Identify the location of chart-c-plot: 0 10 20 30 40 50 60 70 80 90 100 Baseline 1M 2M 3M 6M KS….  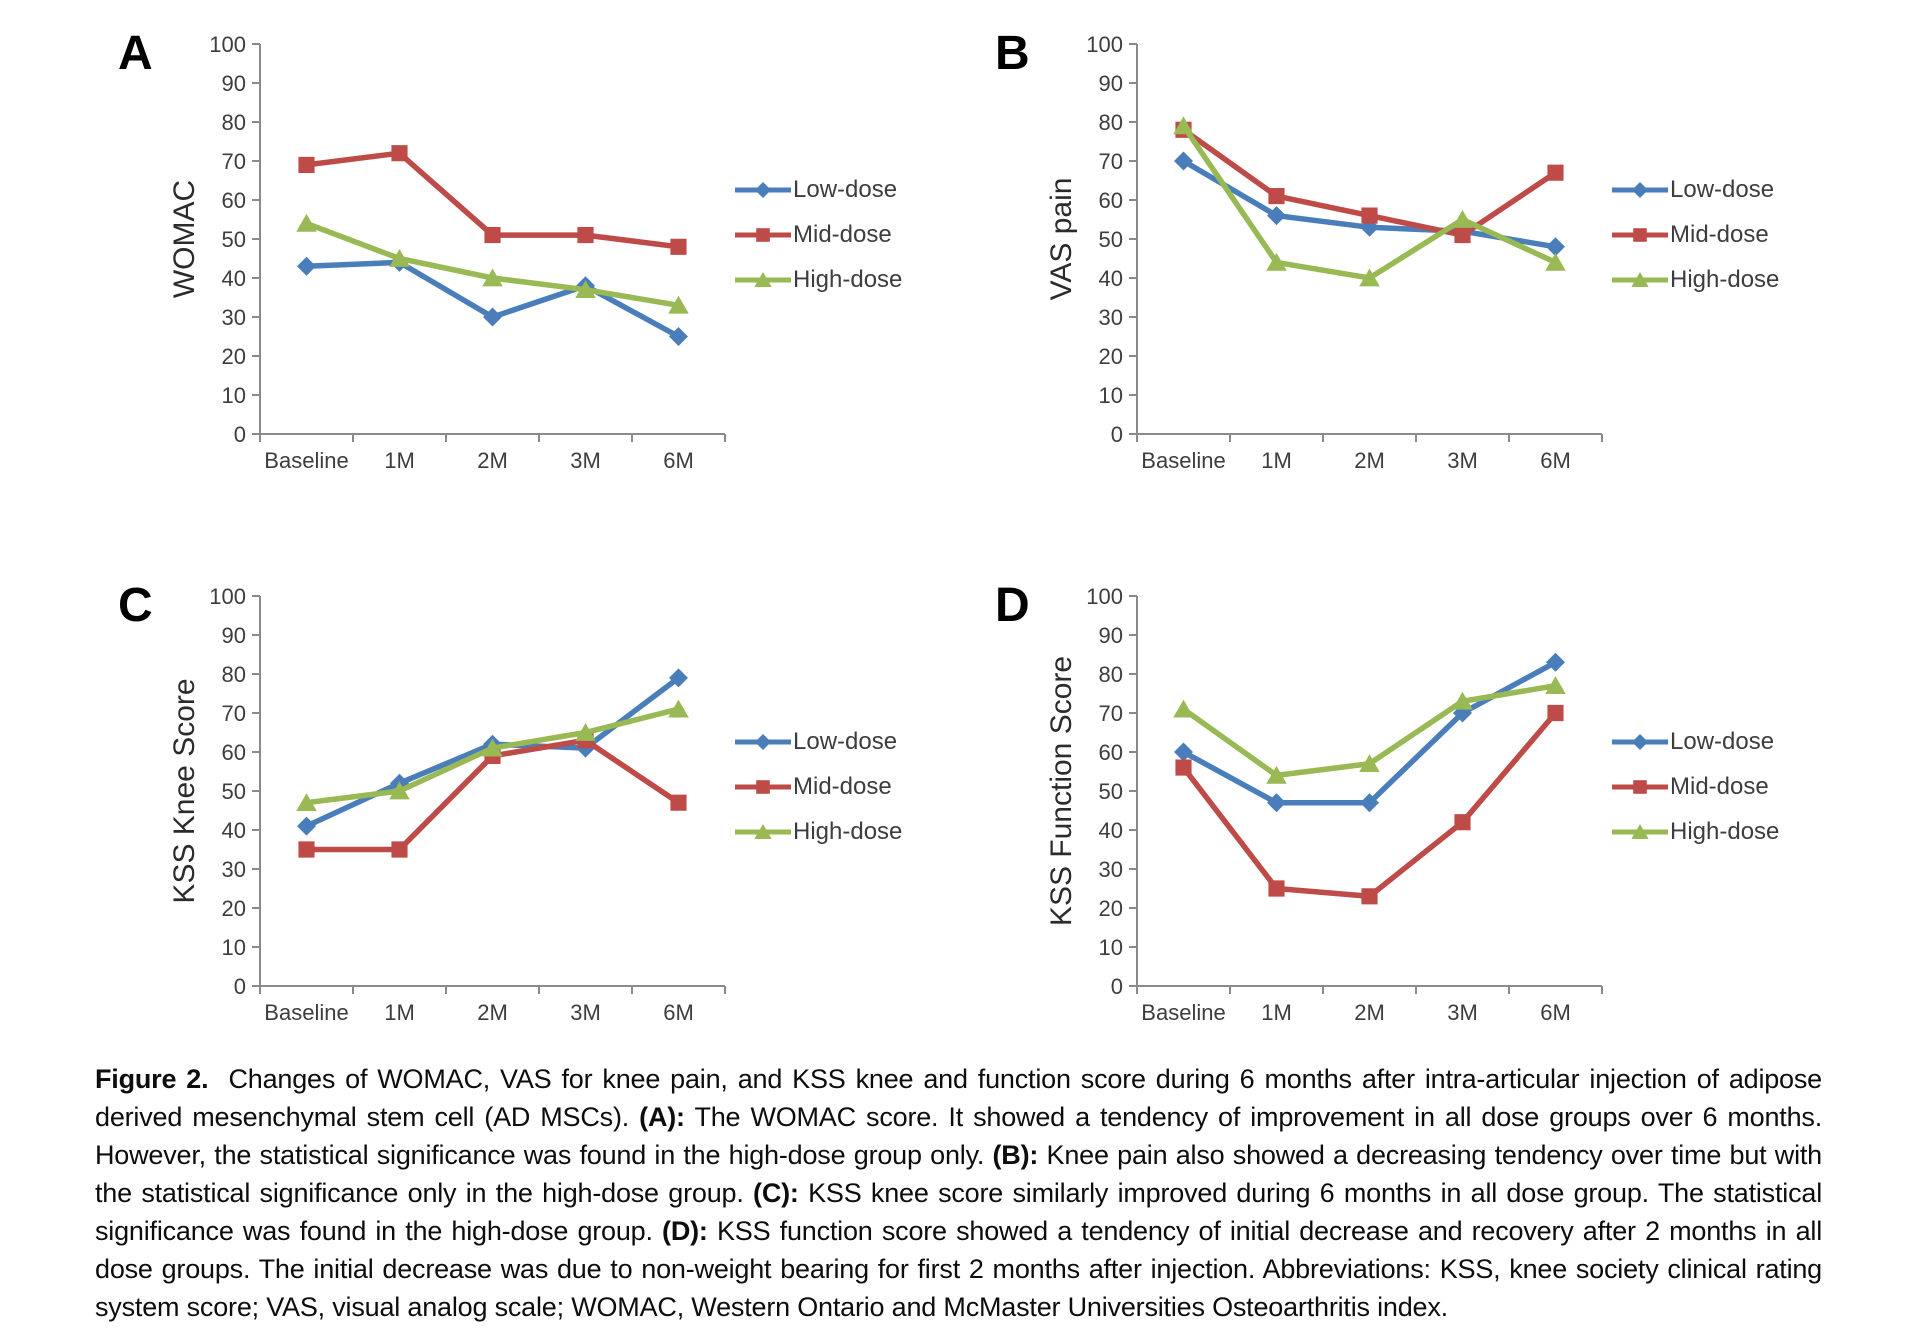
(447, 804).